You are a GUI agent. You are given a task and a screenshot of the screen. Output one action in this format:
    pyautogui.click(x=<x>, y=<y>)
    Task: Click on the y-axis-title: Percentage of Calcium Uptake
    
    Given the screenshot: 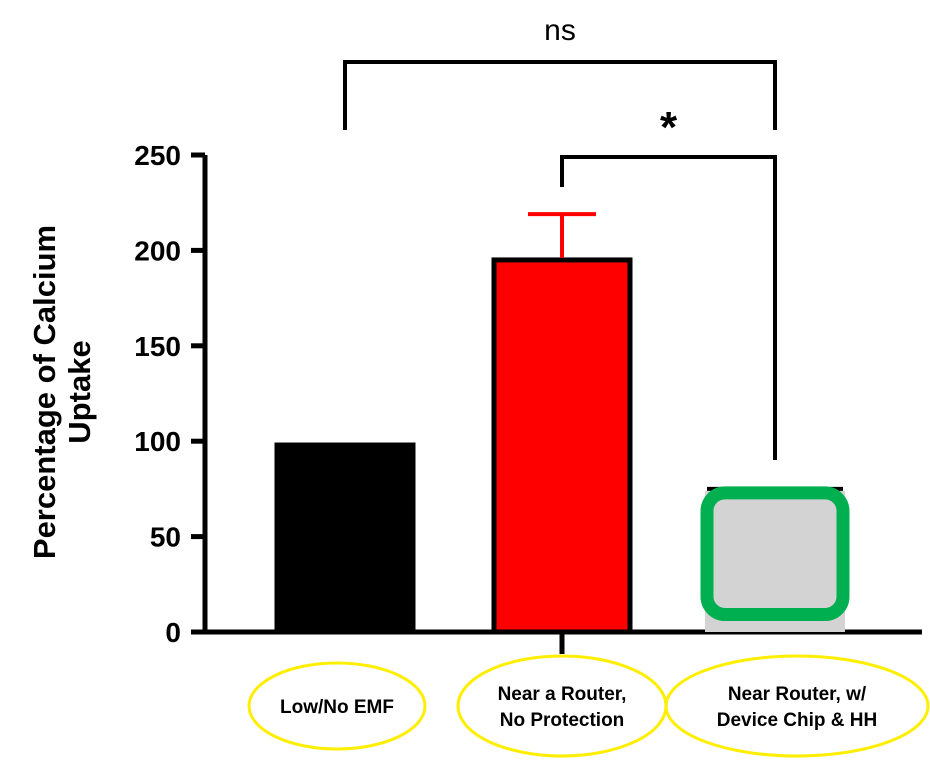 What is the action you would take?
    pyautogui.click(x=62, y=392)
    